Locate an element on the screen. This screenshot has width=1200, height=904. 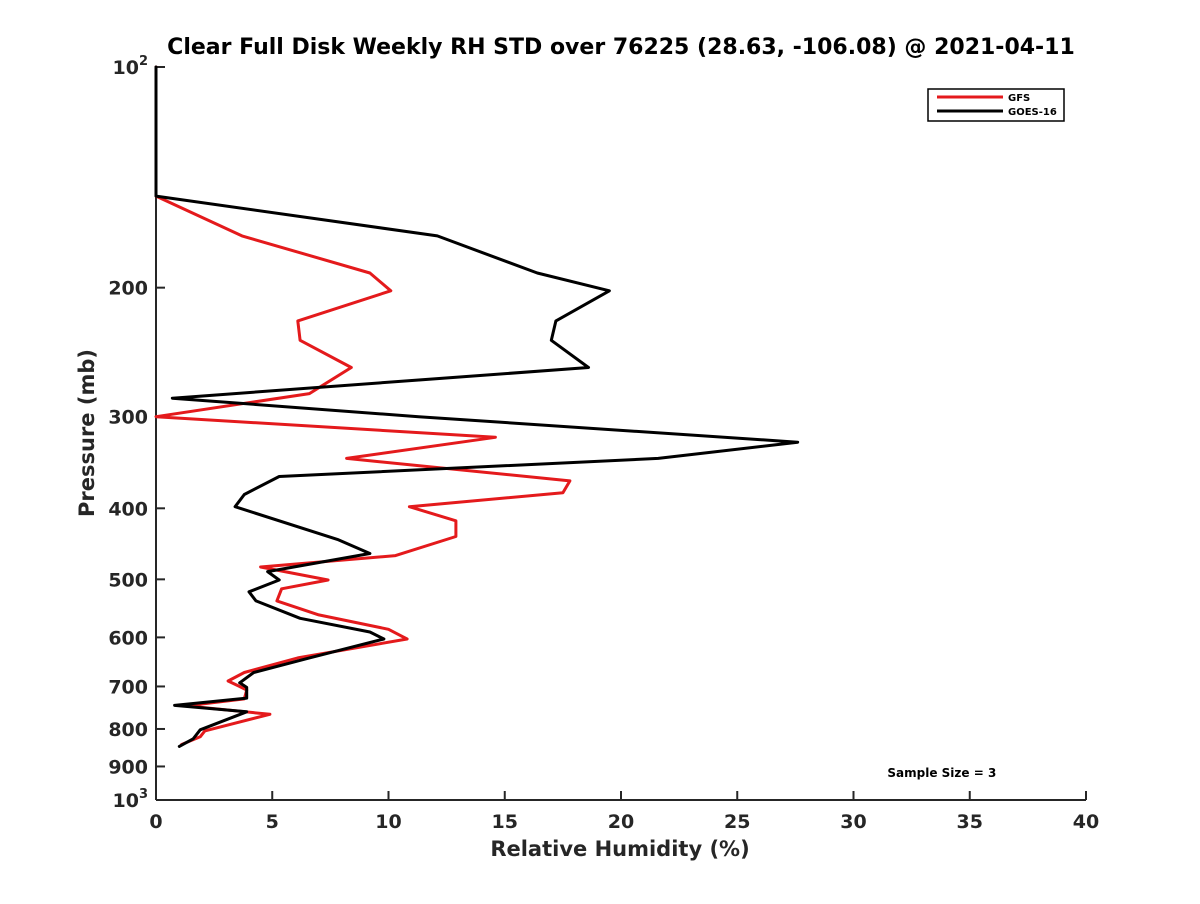
legend: GFS GOES-16 is located at coordinates (996, 105).